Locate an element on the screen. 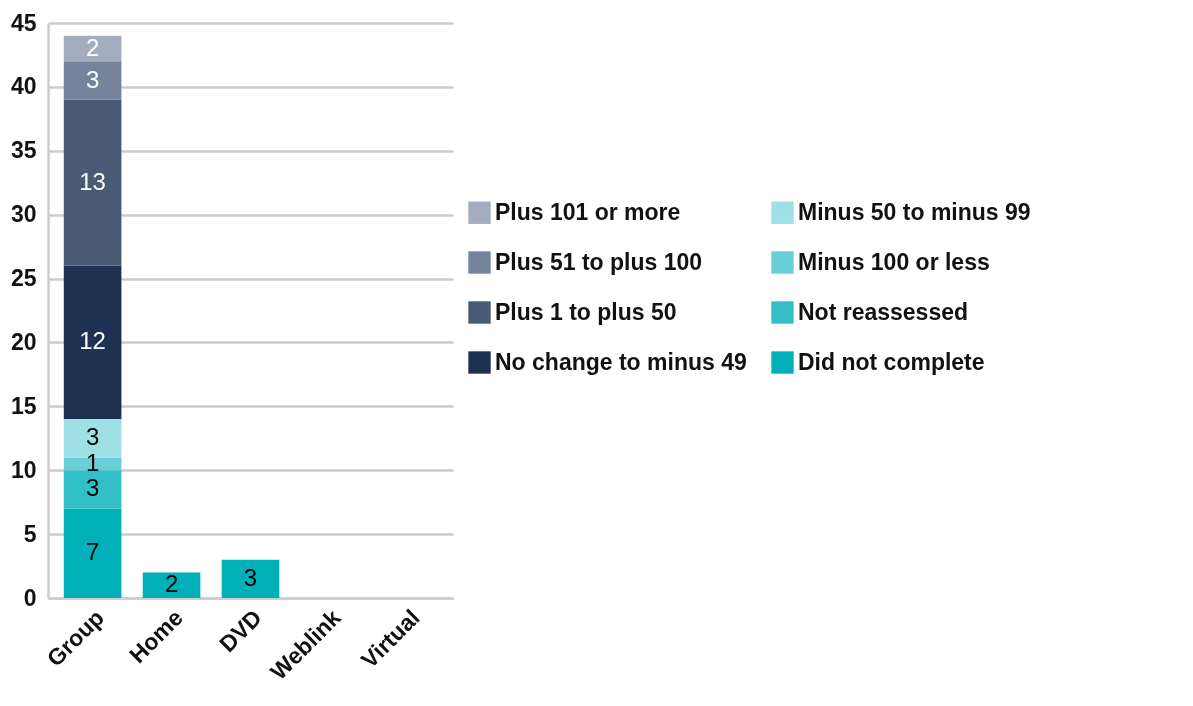 This screenshot has height=706, width=1193. y-tick-label: 5 is located at coordinates (30, 533).